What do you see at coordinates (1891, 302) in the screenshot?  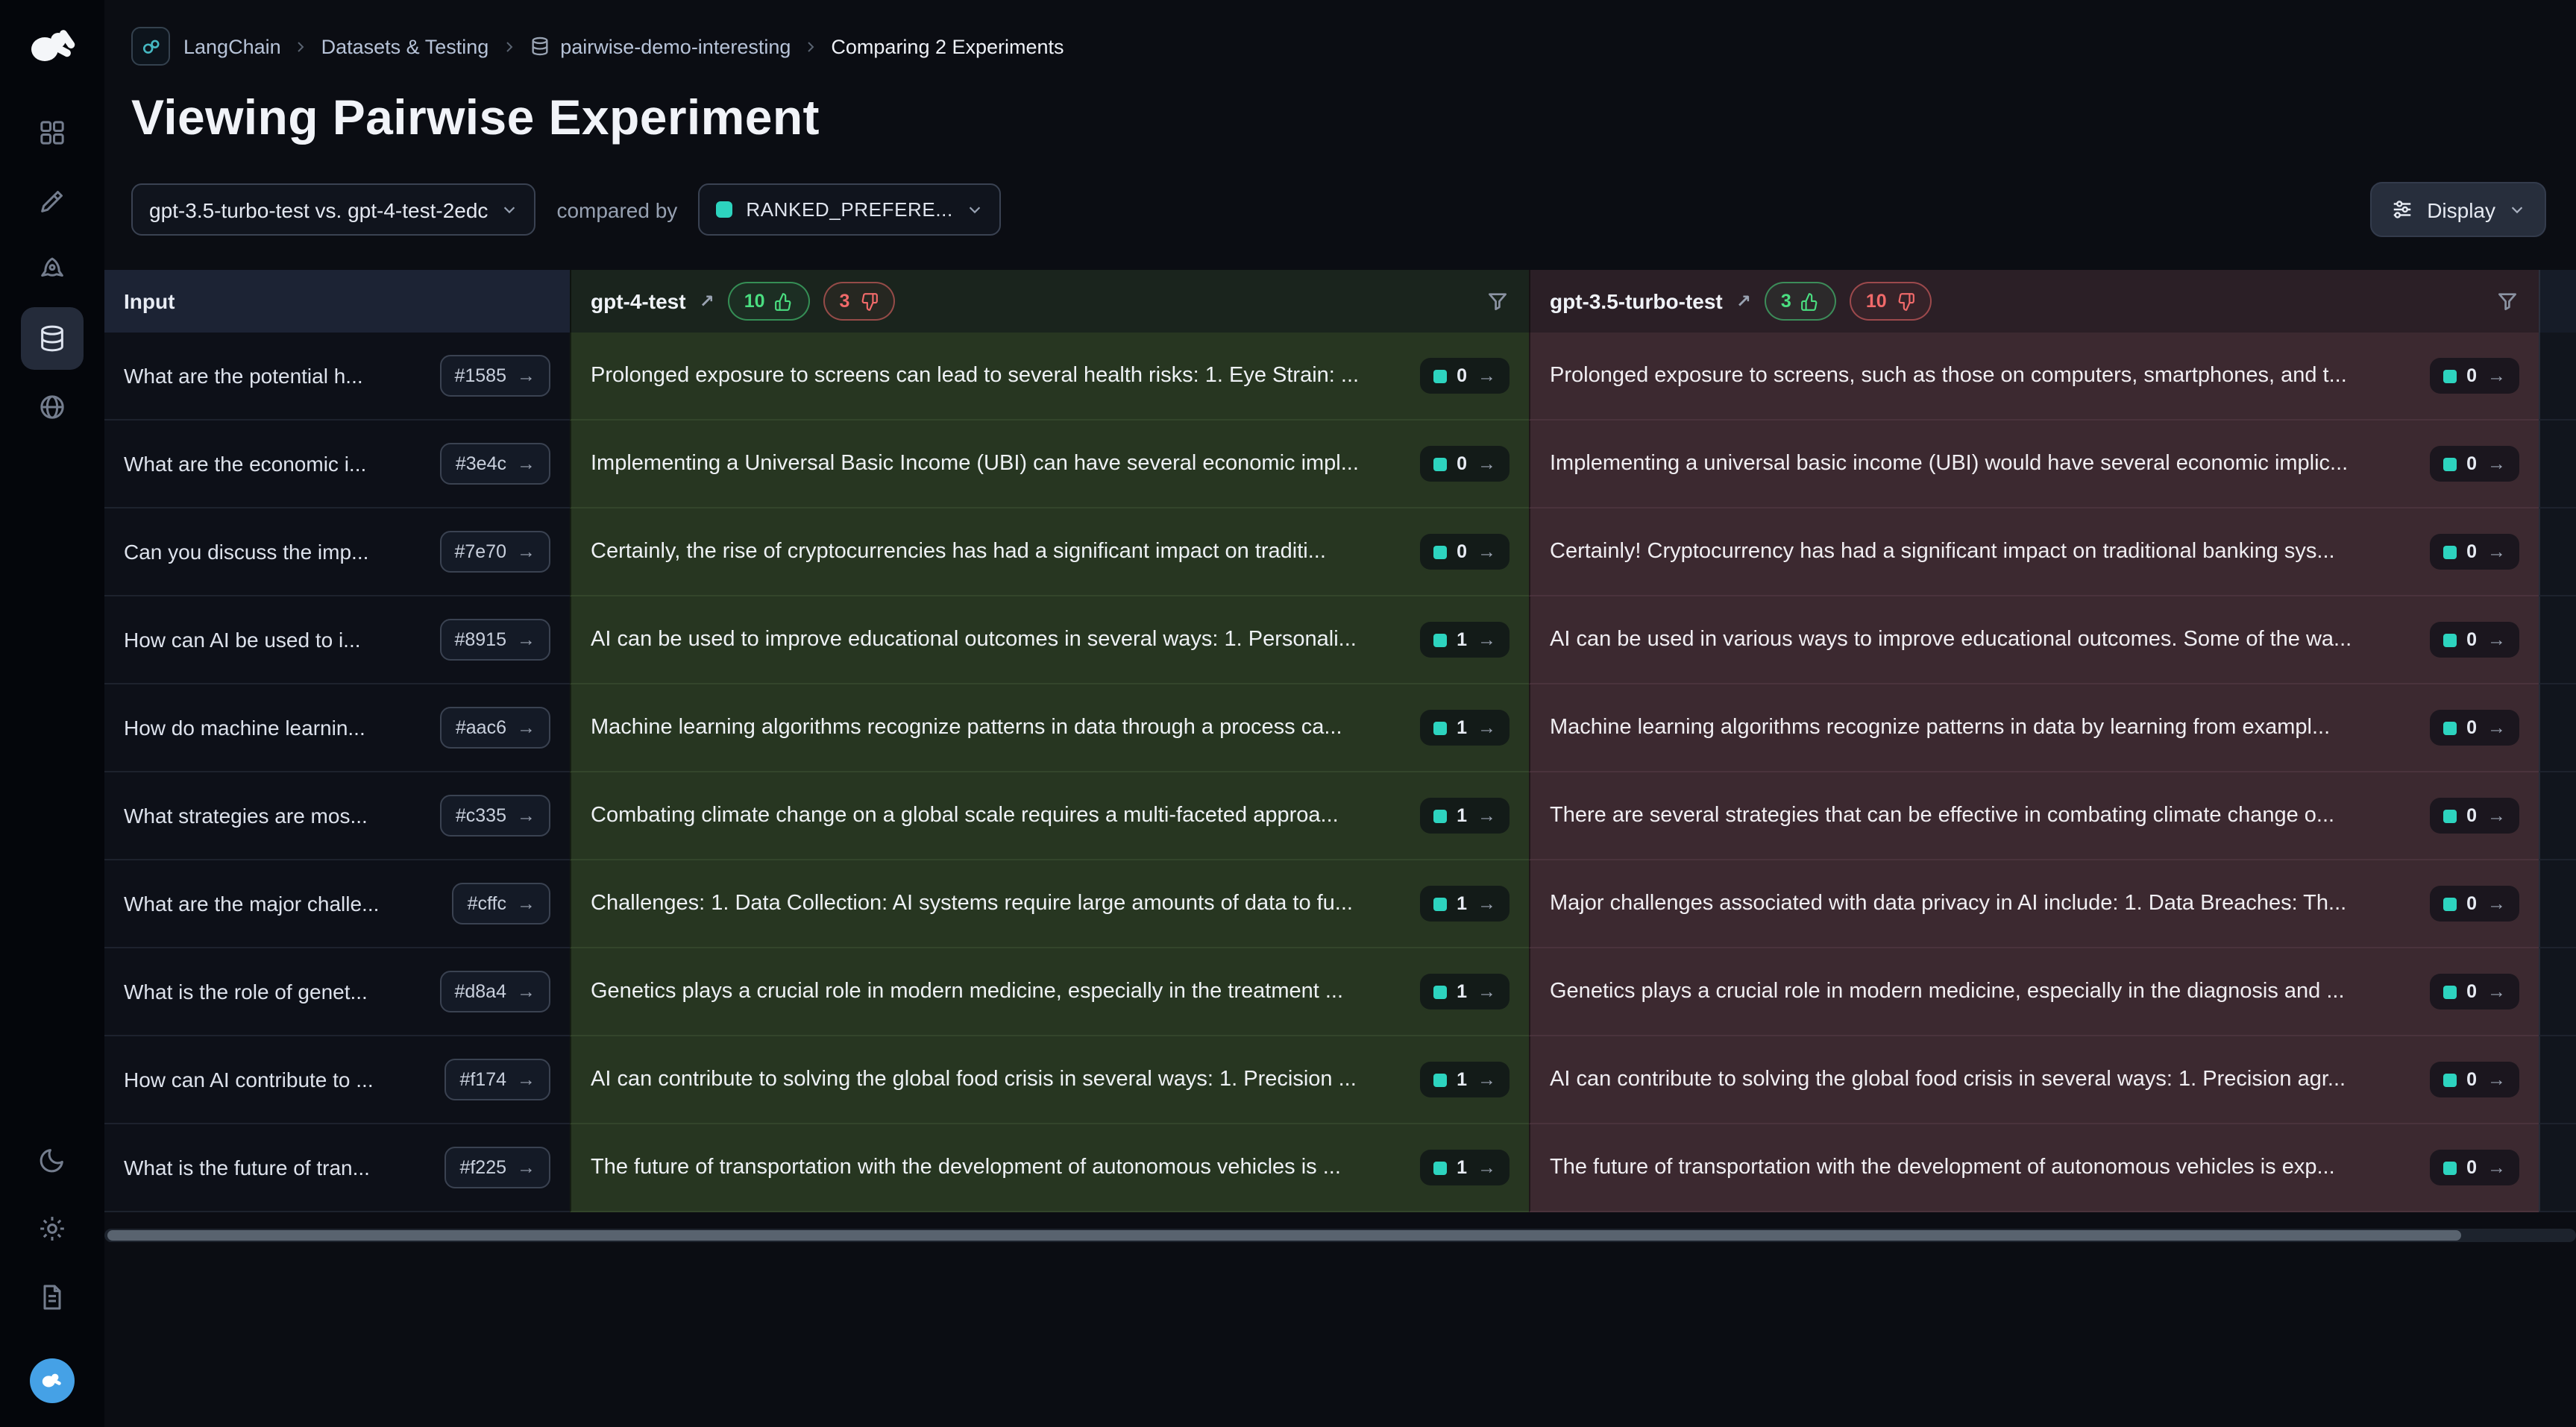 I see `experiment-b-thumbs-down-badge: 10` at bounding box center [1891, 302].